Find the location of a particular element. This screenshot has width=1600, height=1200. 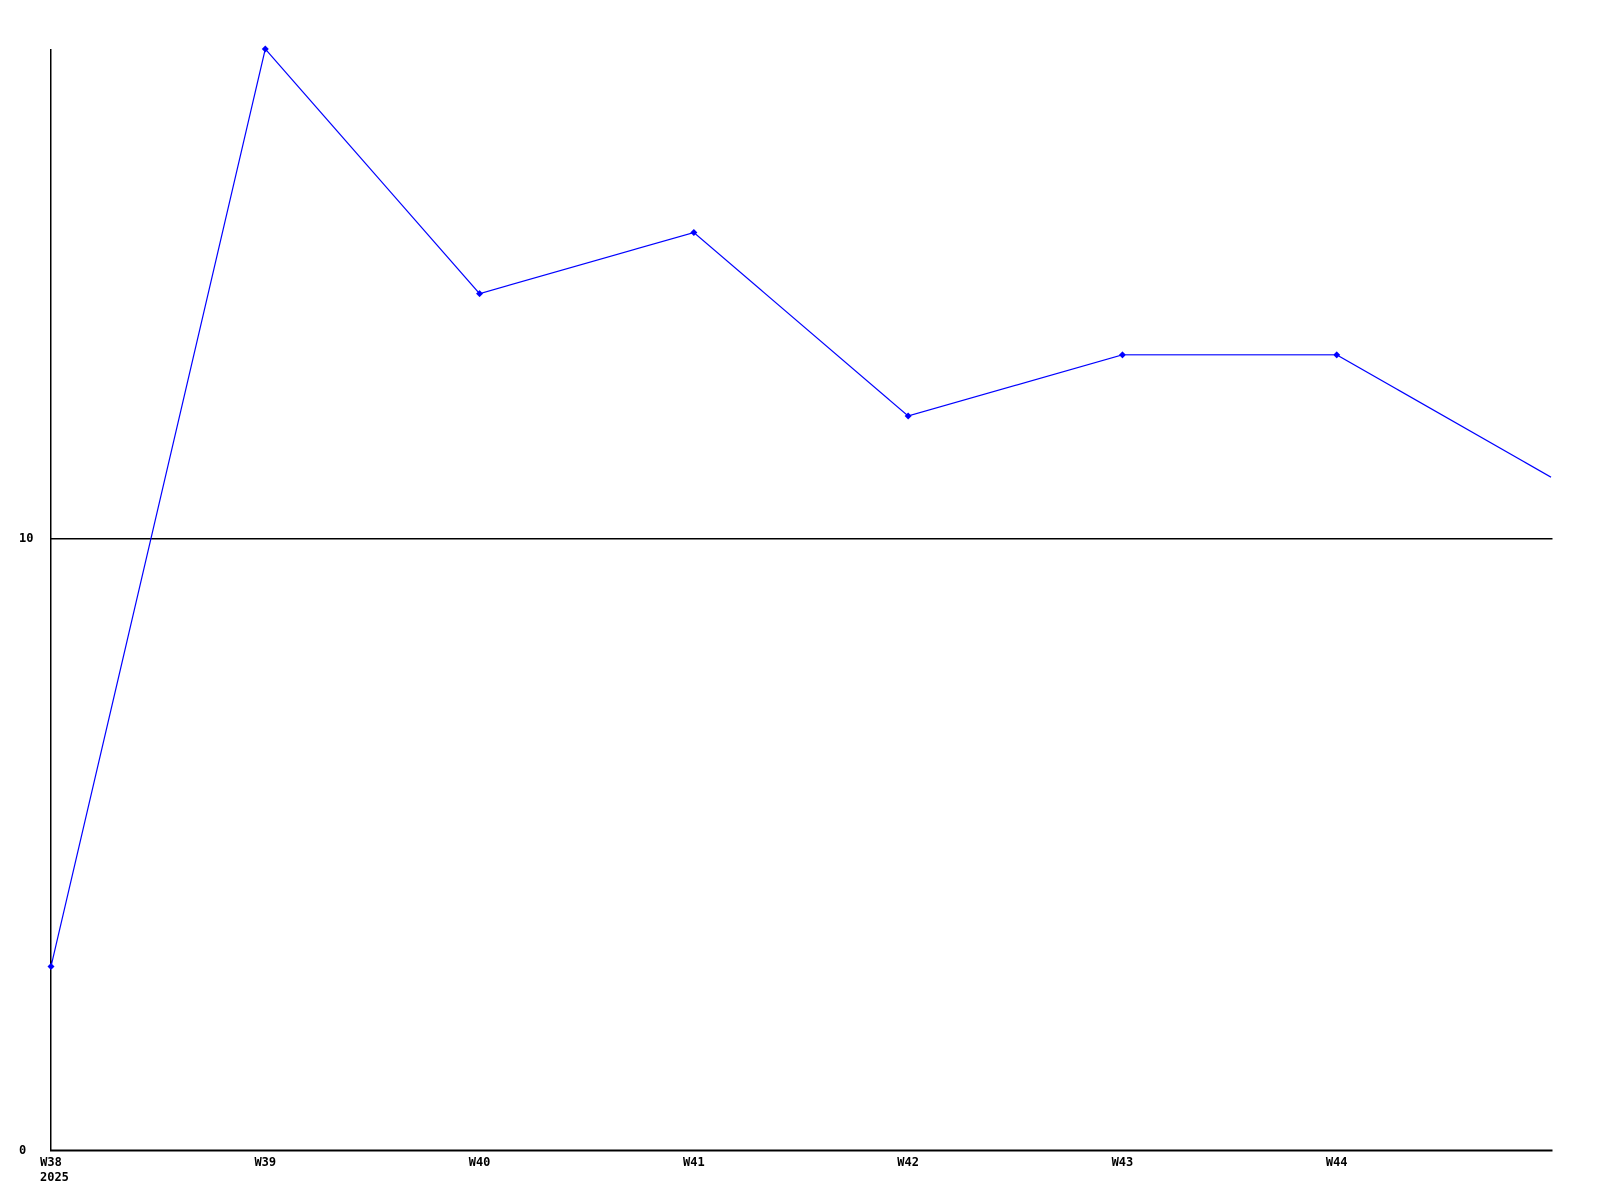

x-tick-label: W38 is located at coordinates (51, 1162).